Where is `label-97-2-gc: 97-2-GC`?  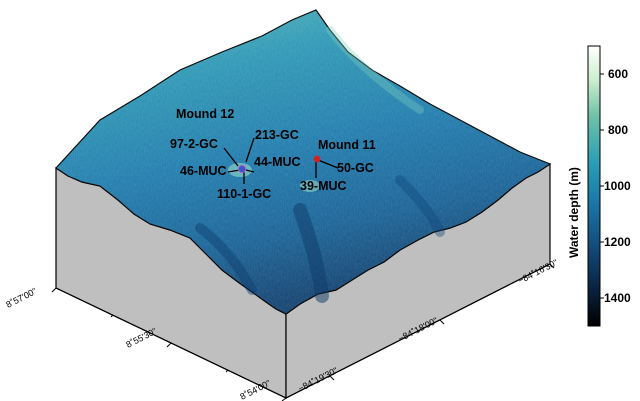
label-97-2-gc: 97-2-GC is located at coordinates (194, 144).